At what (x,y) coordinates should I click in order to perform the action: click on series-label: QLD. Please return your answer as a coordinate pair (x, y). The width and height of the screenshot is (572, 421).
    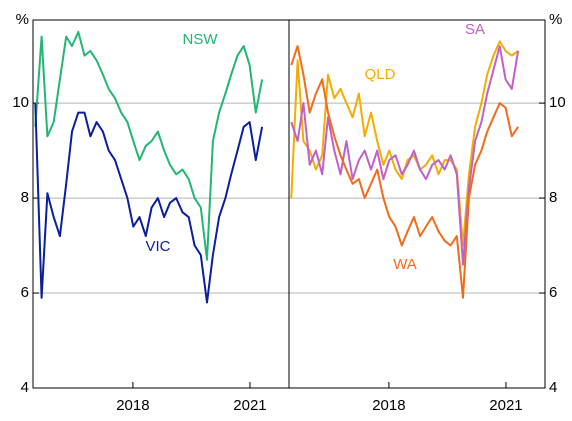
    Looking at the image, I should click on (380, 74).